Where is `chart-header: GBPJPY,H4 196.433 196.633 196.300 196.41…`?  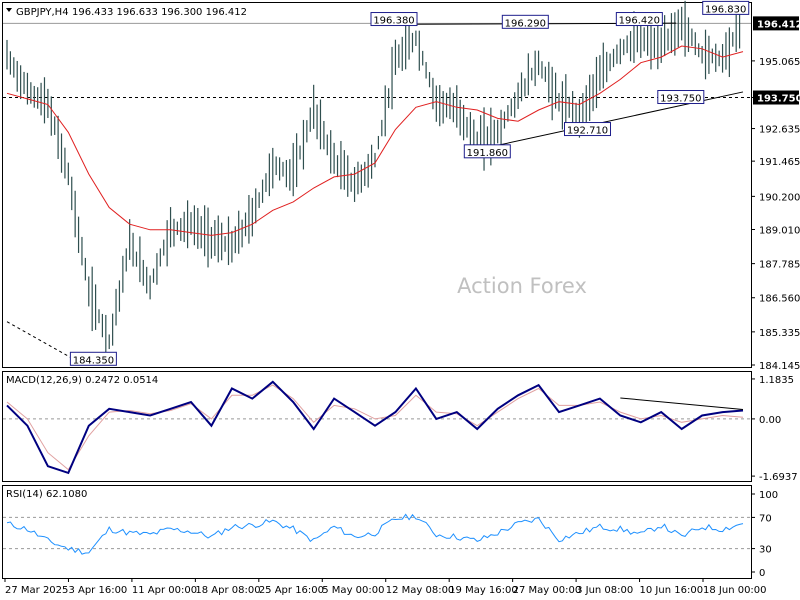 chart-header: GBPJPY,H4 196.433 196.633 196.300 196.41… is located at coordinates (126, 12).